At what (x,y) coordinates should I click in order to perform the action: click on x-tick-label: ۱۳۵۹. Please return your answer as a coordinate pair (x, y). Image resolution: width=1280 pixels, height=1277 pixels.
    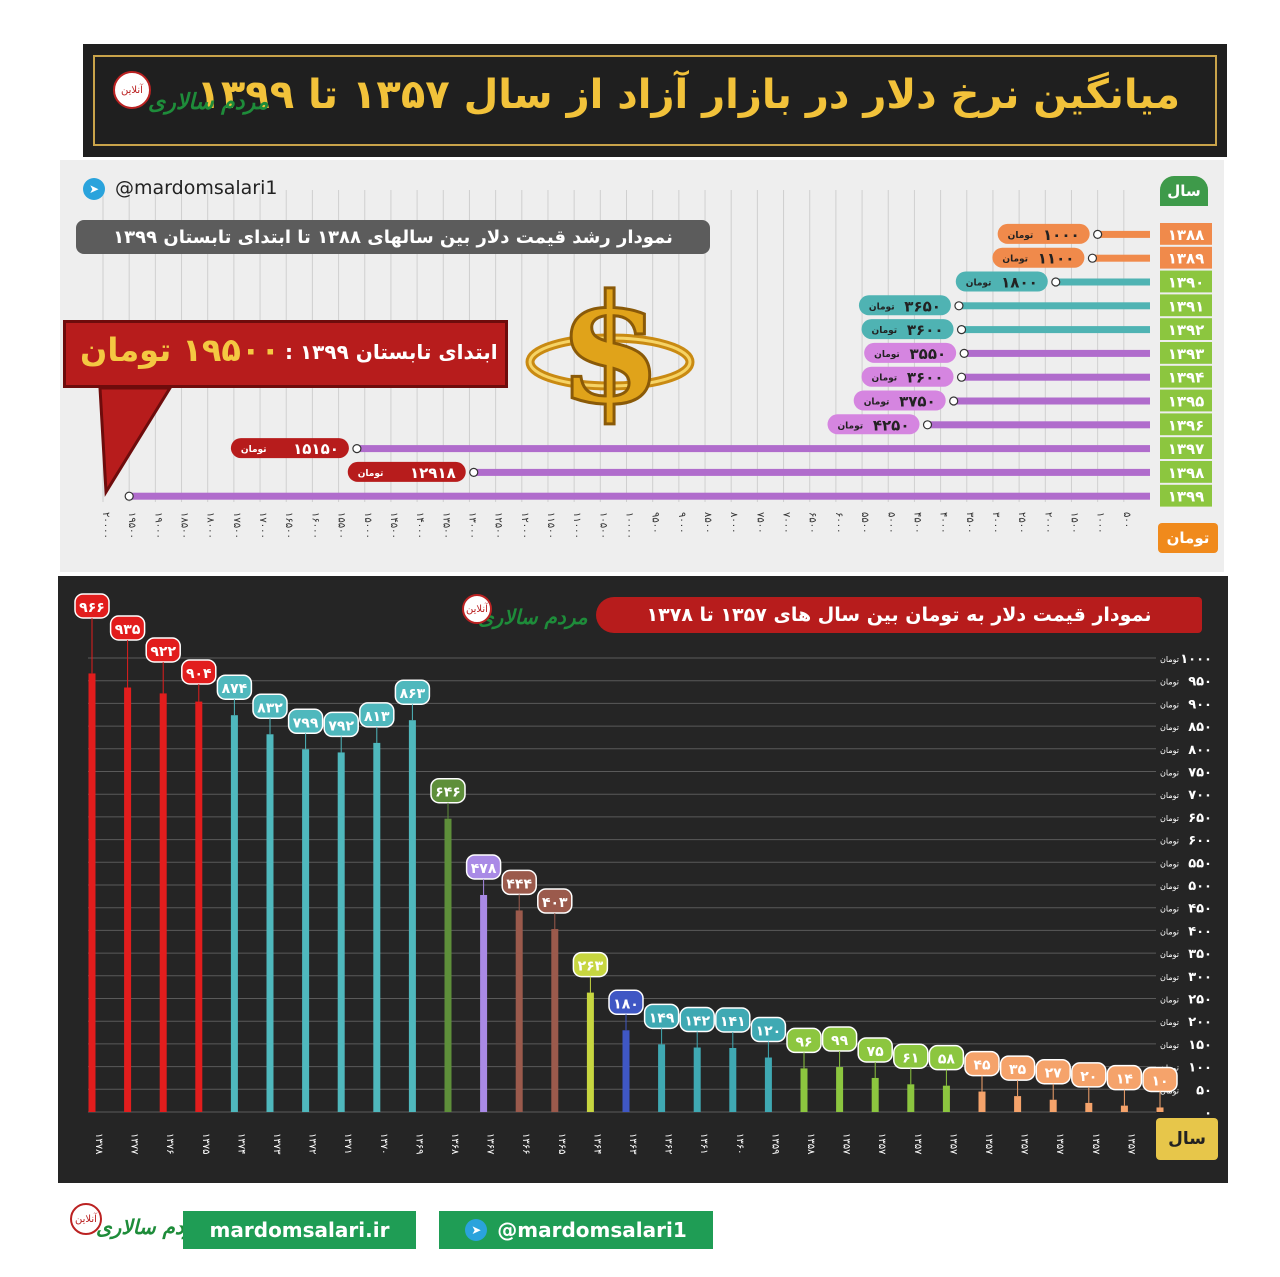
    Looking at the image, I should click on (774, 1143).